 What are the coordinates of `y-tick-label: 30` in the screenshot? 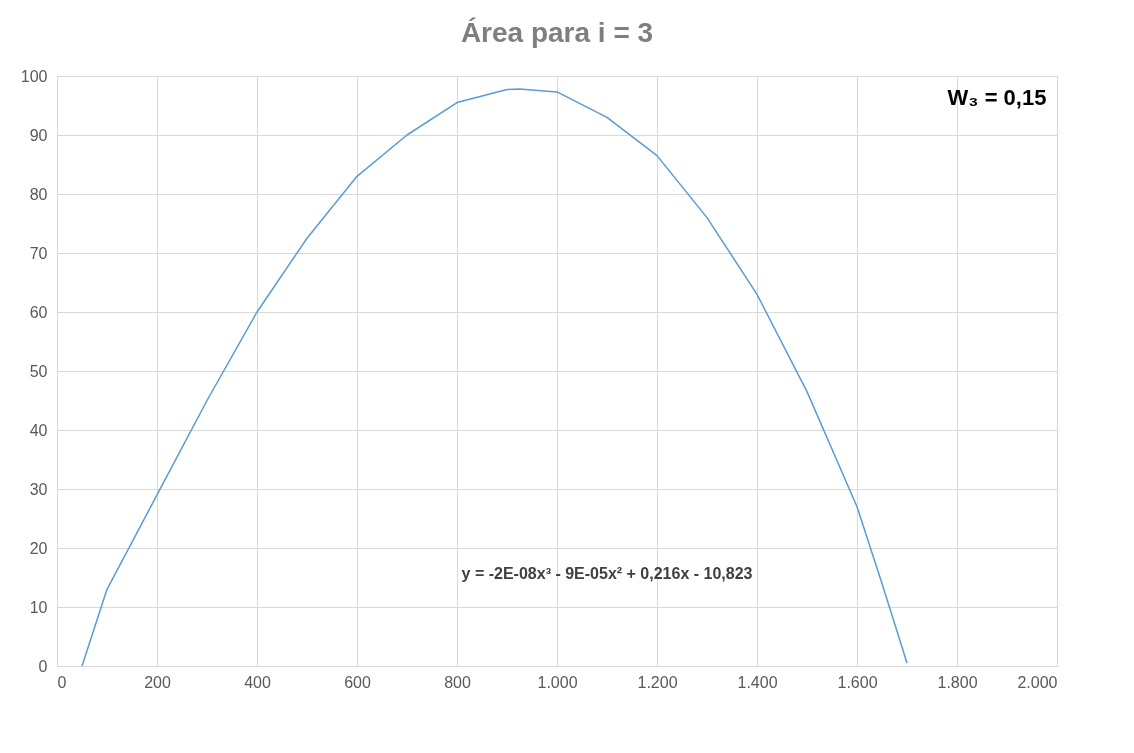 It's located at (38, 489).